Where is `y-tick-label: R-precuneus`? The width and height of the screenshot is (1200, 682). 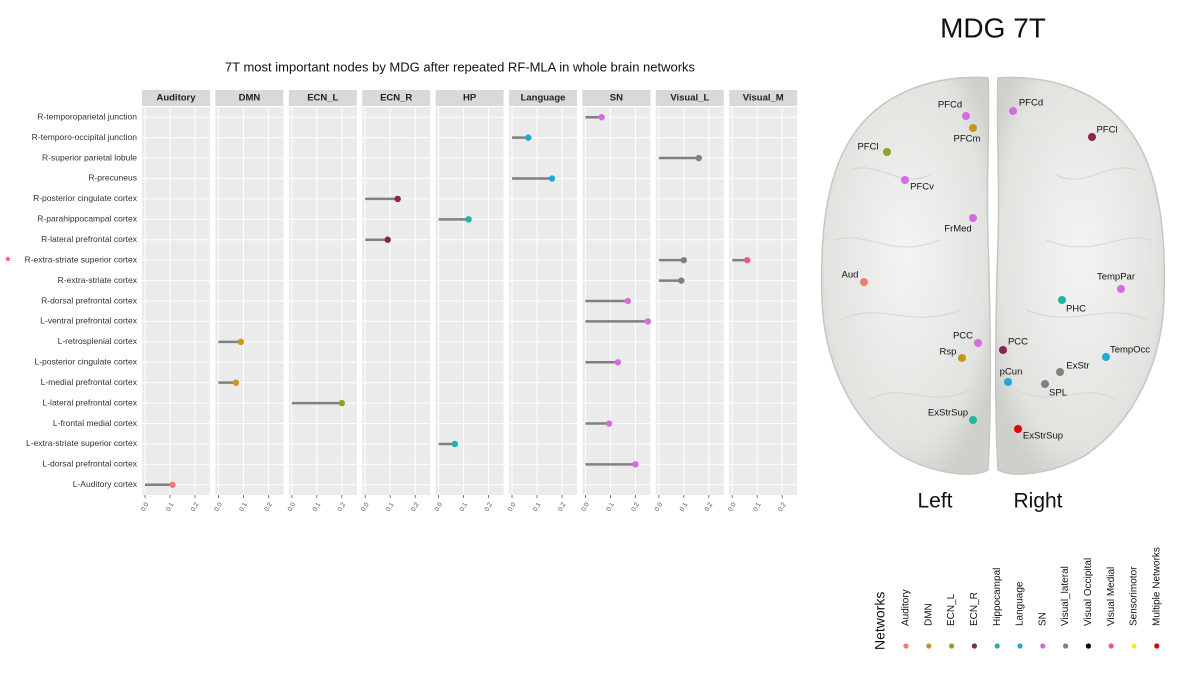
y-tick-label: R-precuneus is located at coordinates (112, 178).